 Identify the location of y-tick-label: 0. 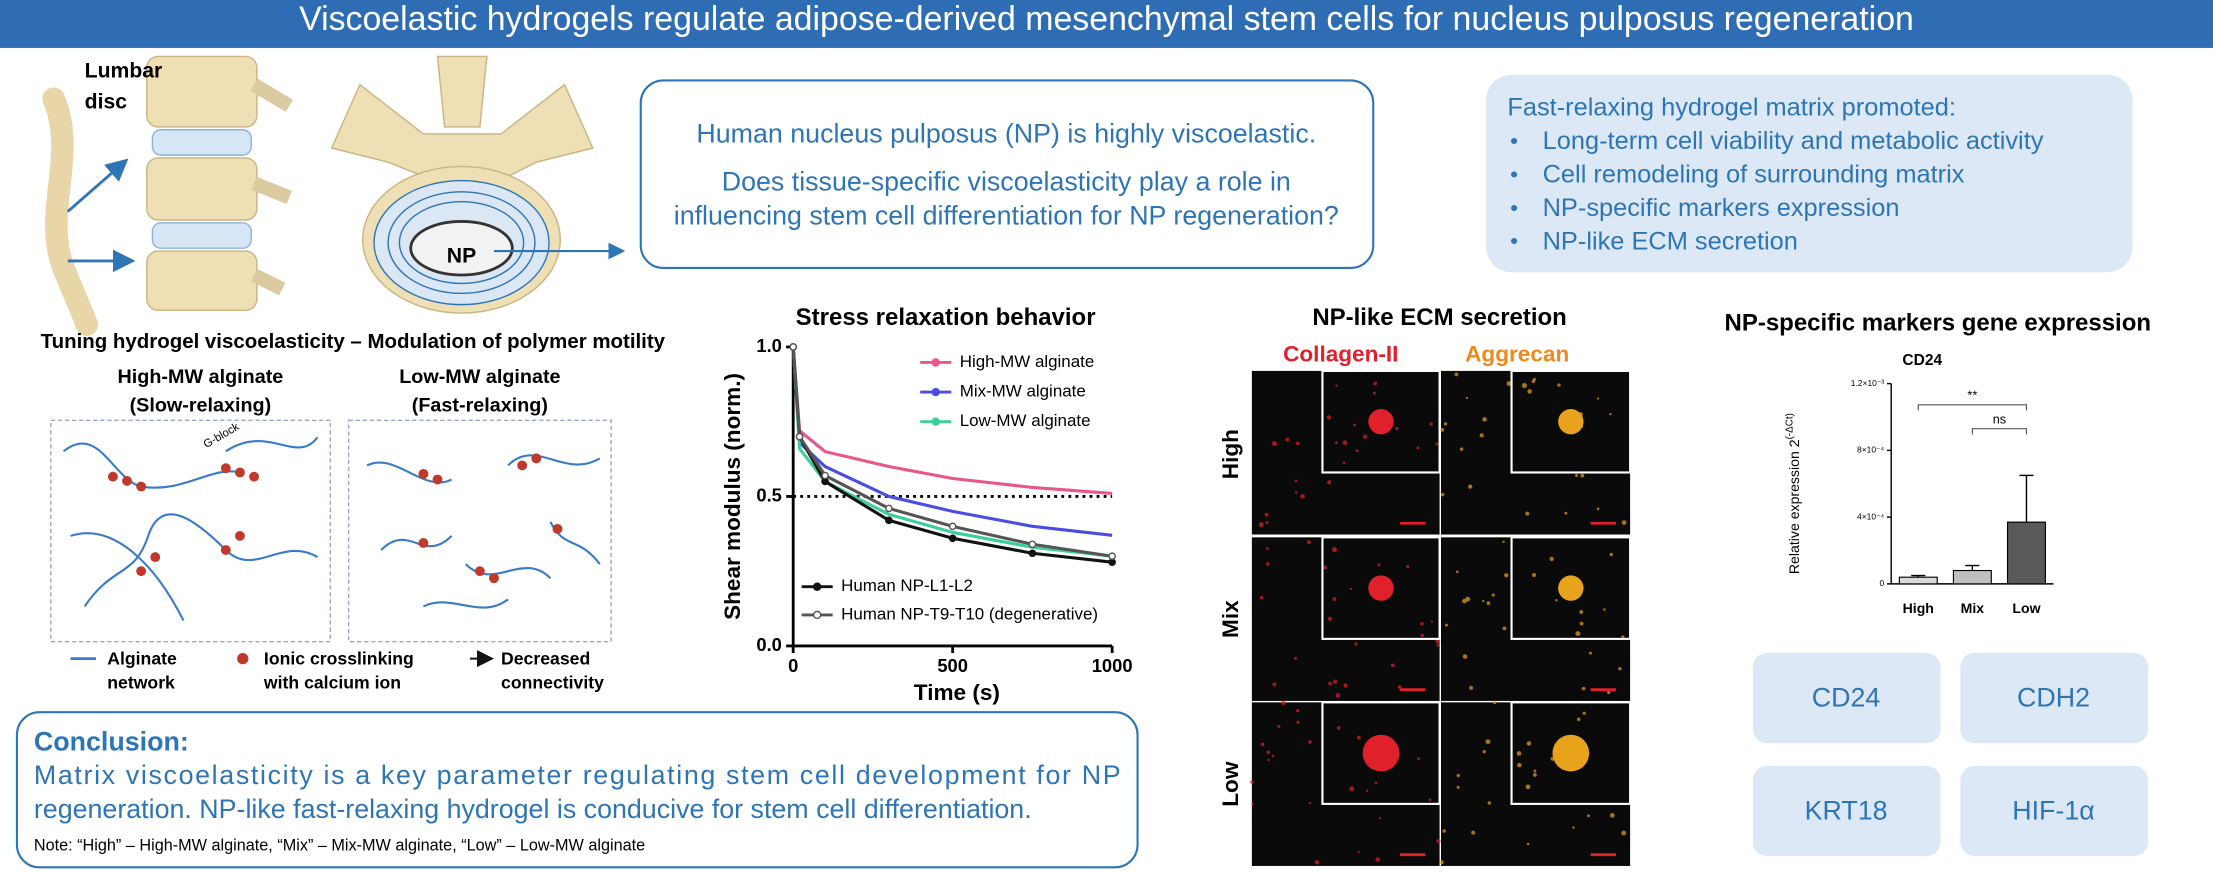
(1881, 583).